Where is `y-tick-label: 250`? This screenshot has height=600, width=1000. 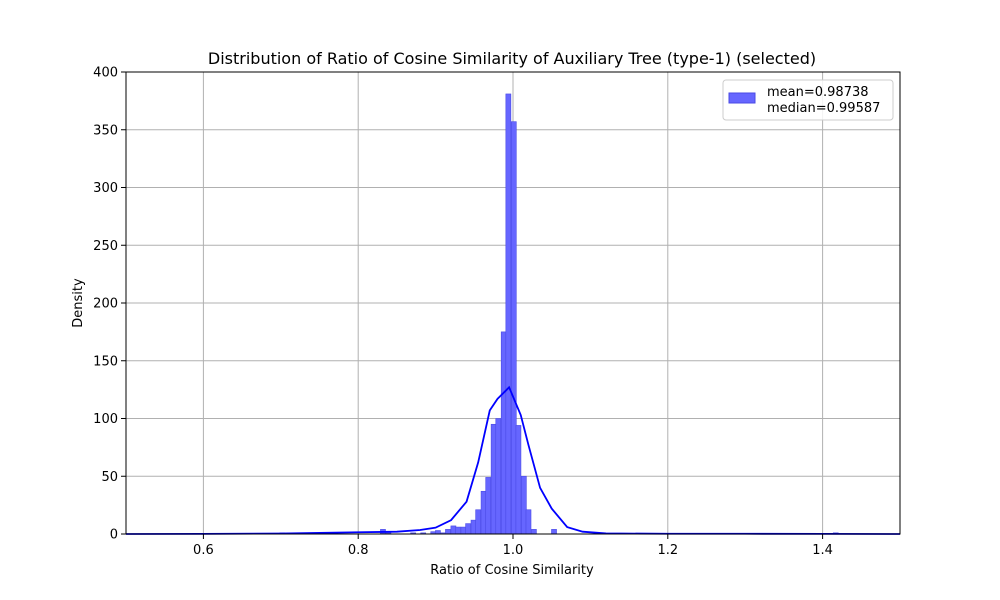
y-tick-label: 250 is located at coordinates (105, 246).